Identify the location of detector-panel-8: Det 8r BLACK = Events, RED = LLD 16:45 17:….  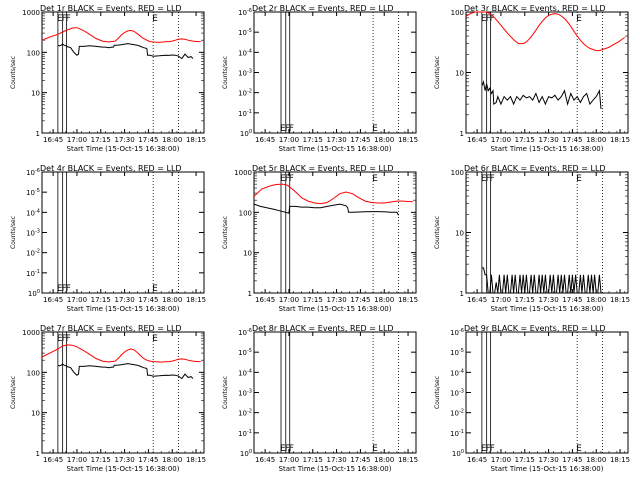
(320, 398).